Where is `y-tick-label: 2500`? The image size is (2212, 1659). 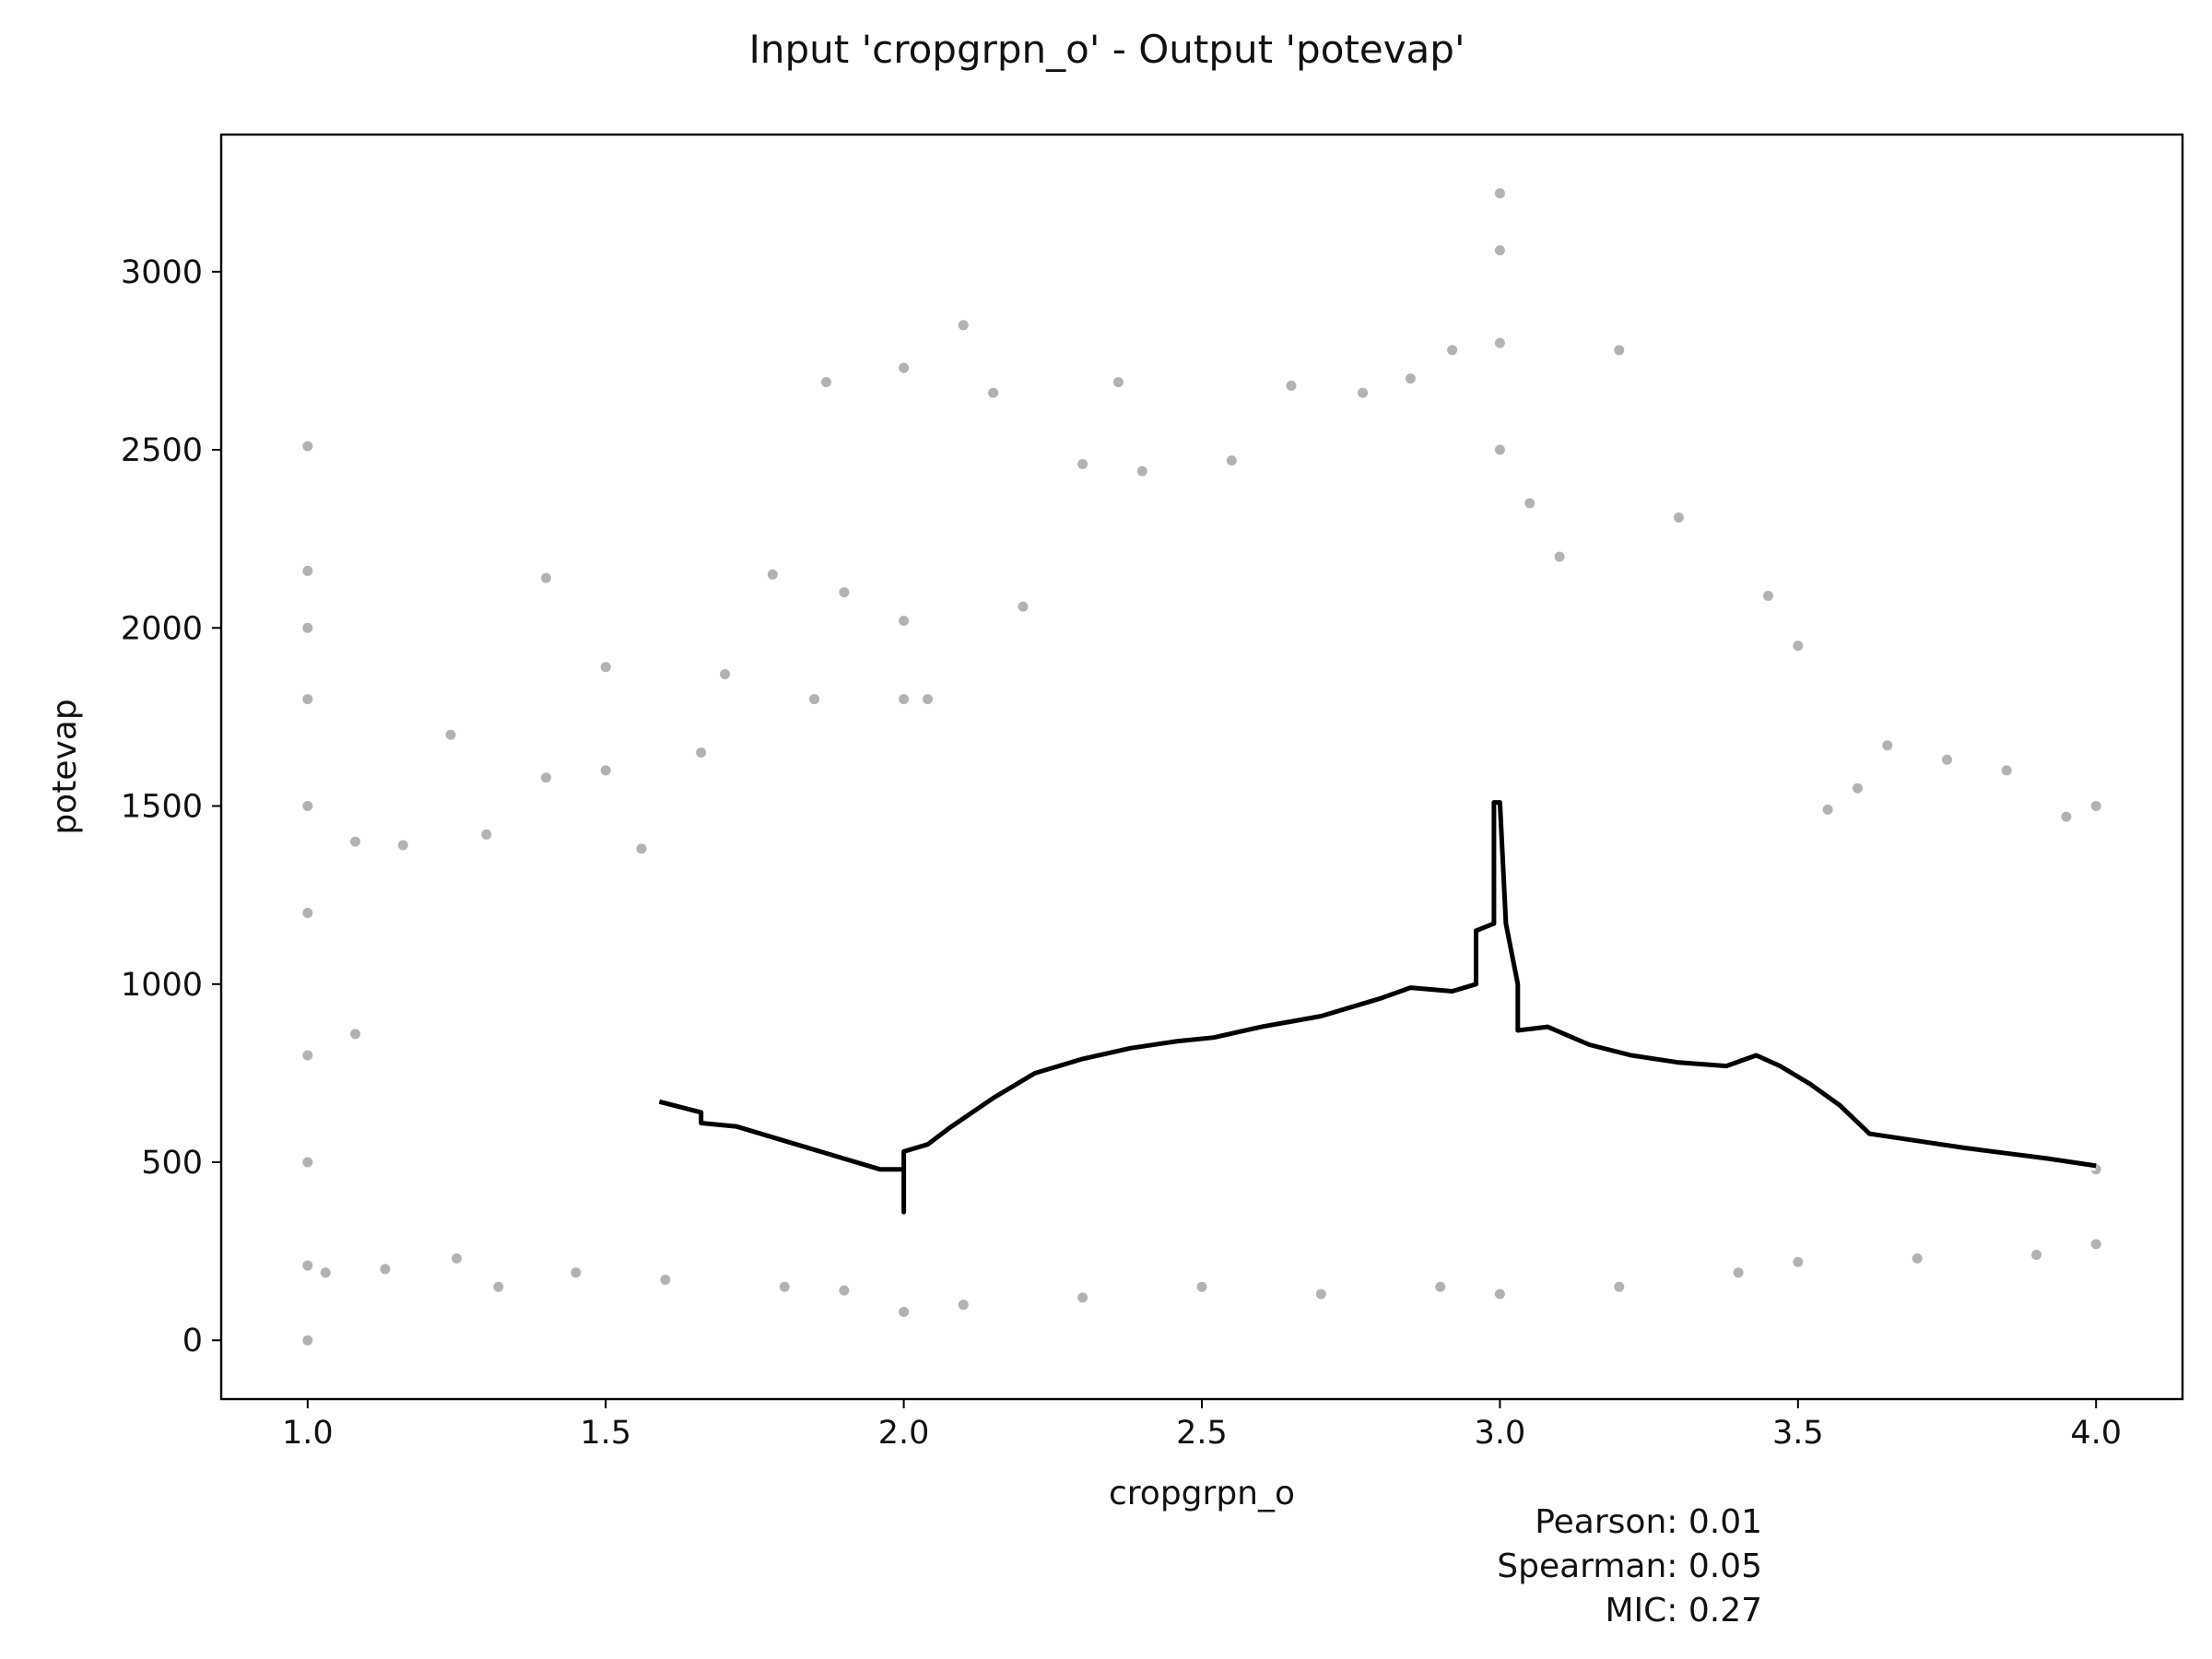 y-tick-label: 2500 is located at coordinates (162, 450).